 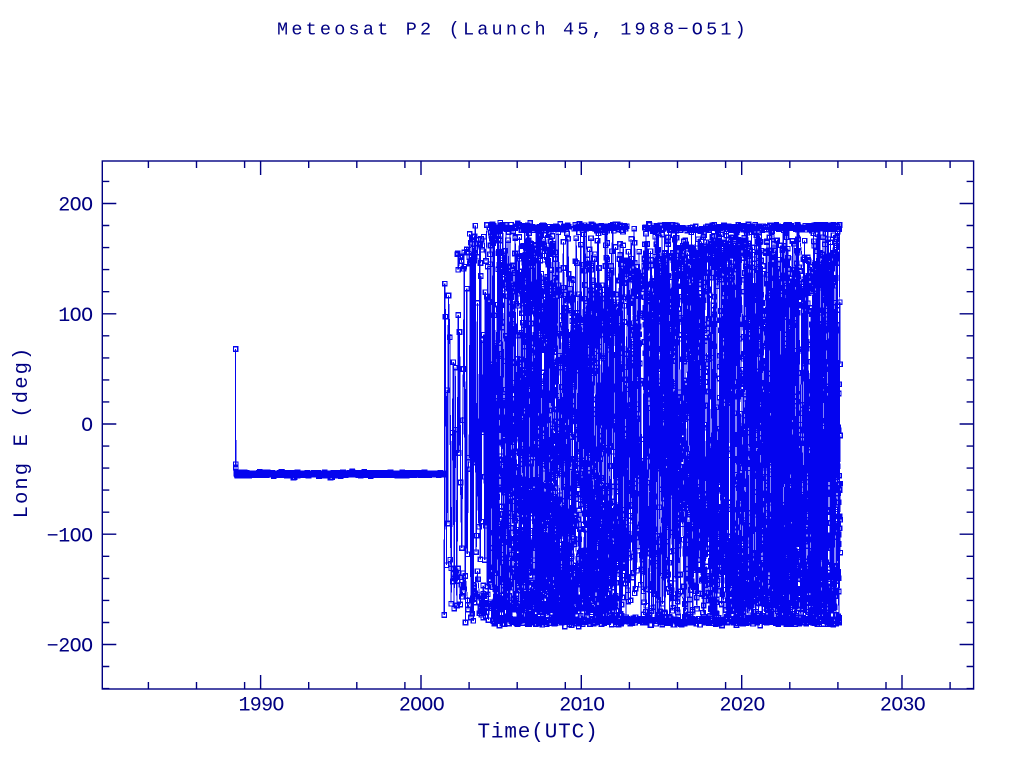 I want to click on svg-text: 1OO, so click(x=75, y=316).